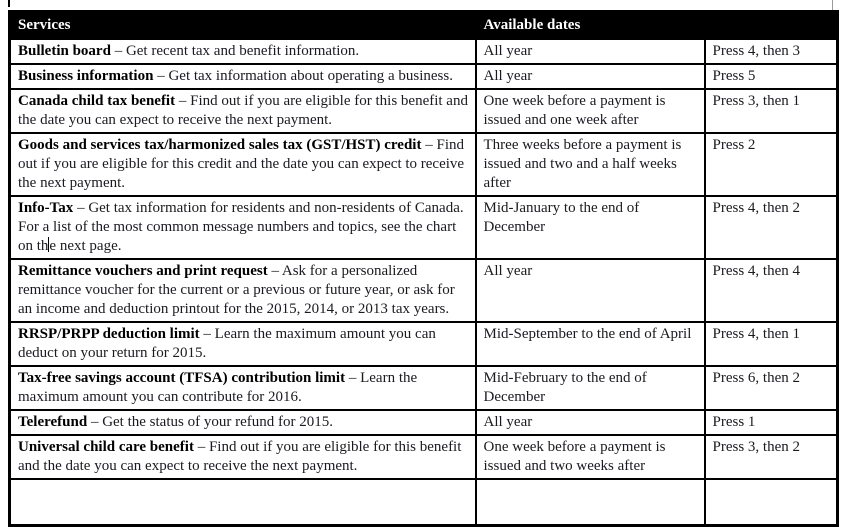 The width and height of the screenshot is (842, 527). What do you see at coordinates (53, 422) in the screenshot?
I see `service-title: Telerefund` at bounding box center [53, 422].